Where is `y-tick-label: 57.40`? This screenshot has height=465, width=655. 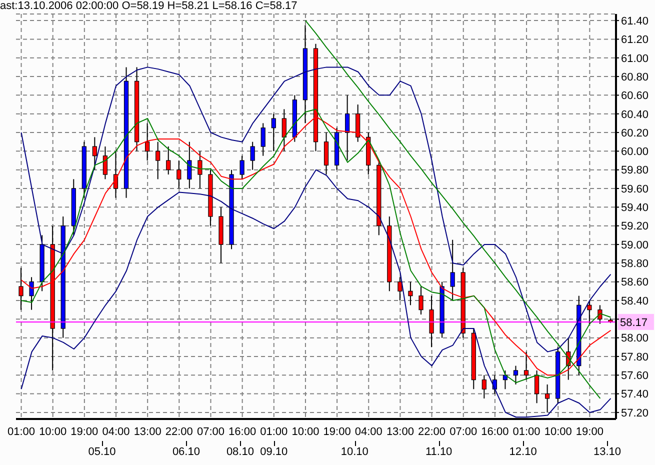 y-tick-label: 57.40 is located at coordinates (635, 394).